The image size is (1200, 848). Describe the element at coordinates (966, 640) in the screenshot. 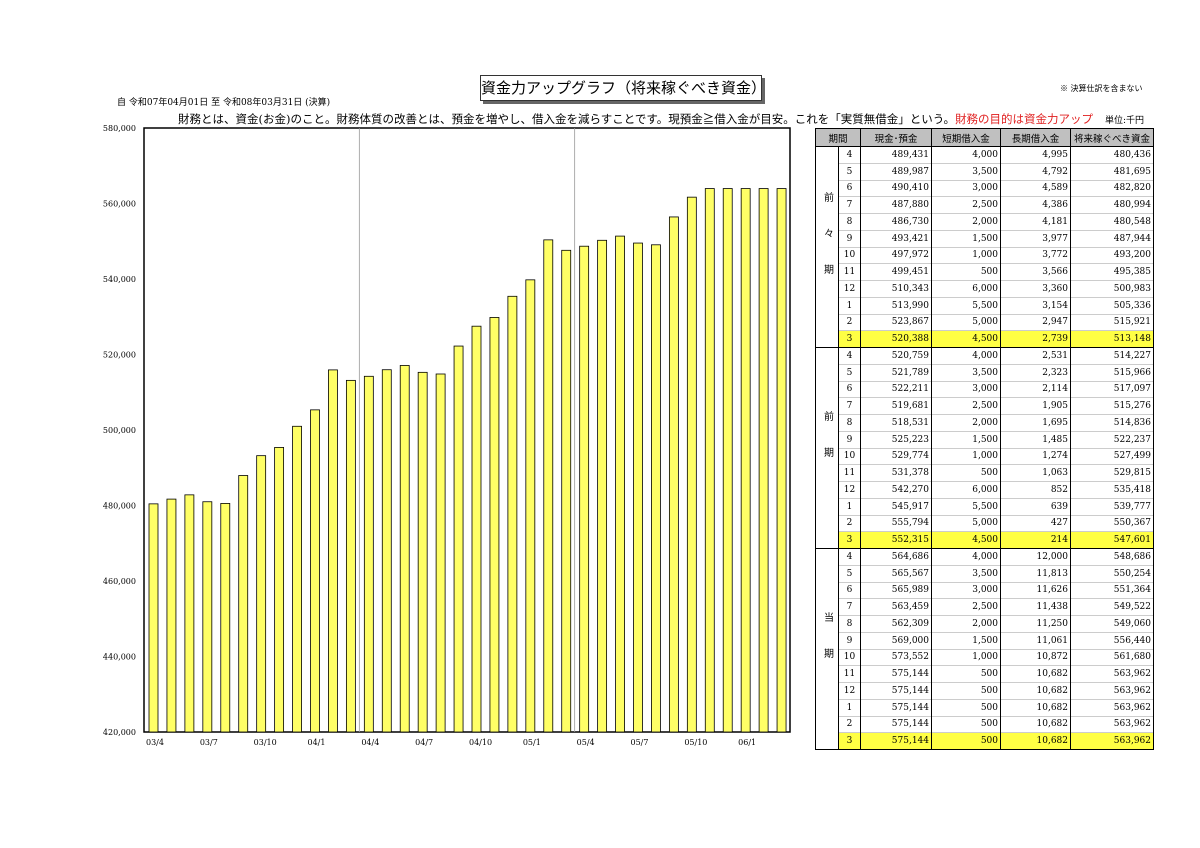

I see `value-cell: 1,500` at that location.